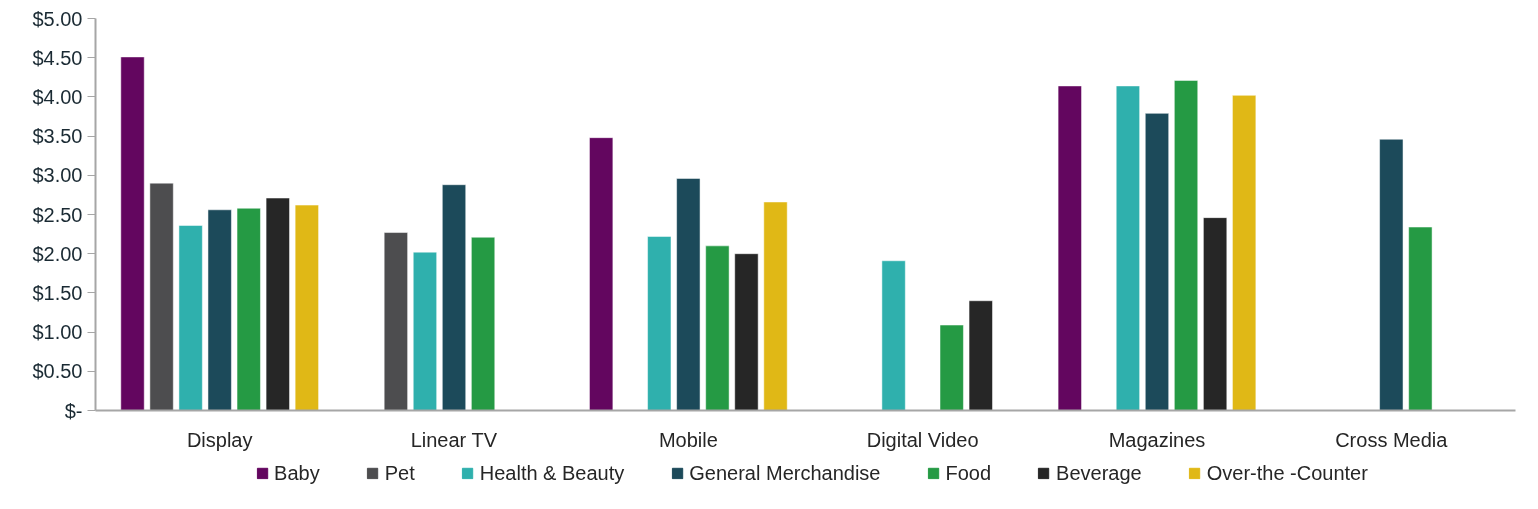 The width and height of the screenshot is (1538, 509). I want to click on y-tick-label: $3.00, so click(57, 175).